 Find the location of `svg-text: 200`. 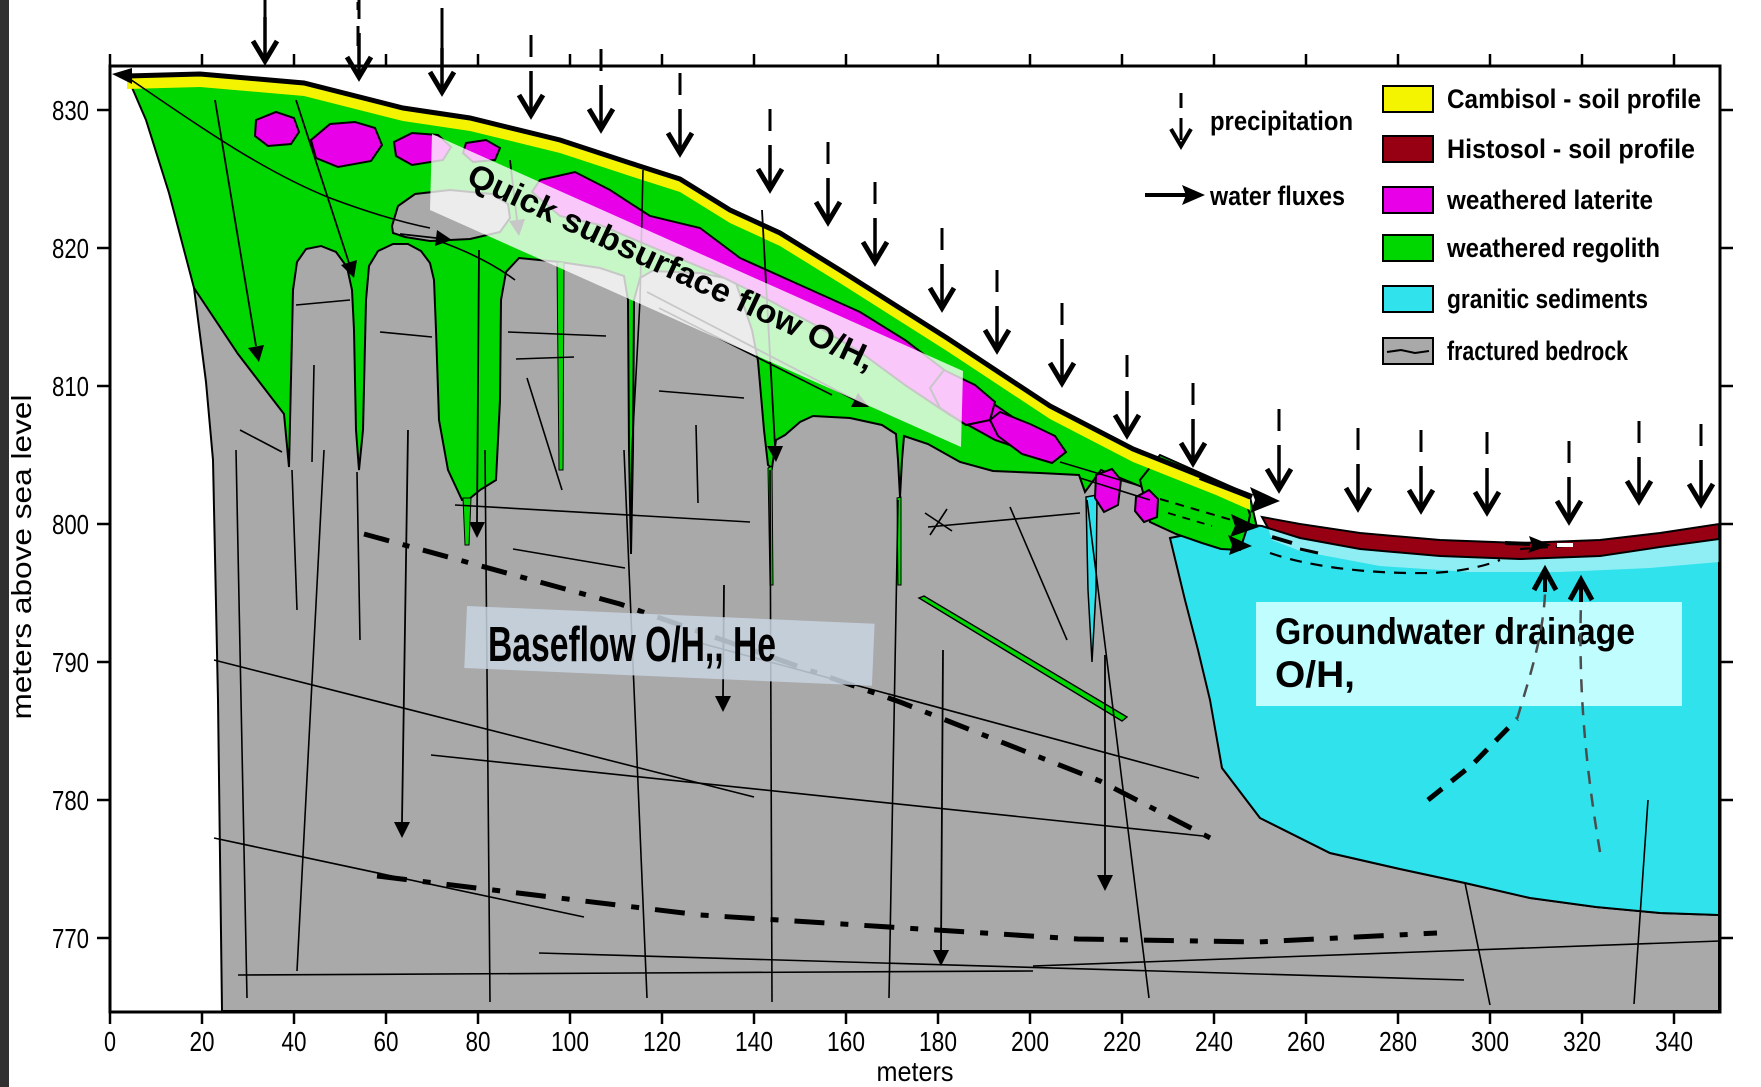

svg-text: 200 is located at coordinates (1030, 1041).